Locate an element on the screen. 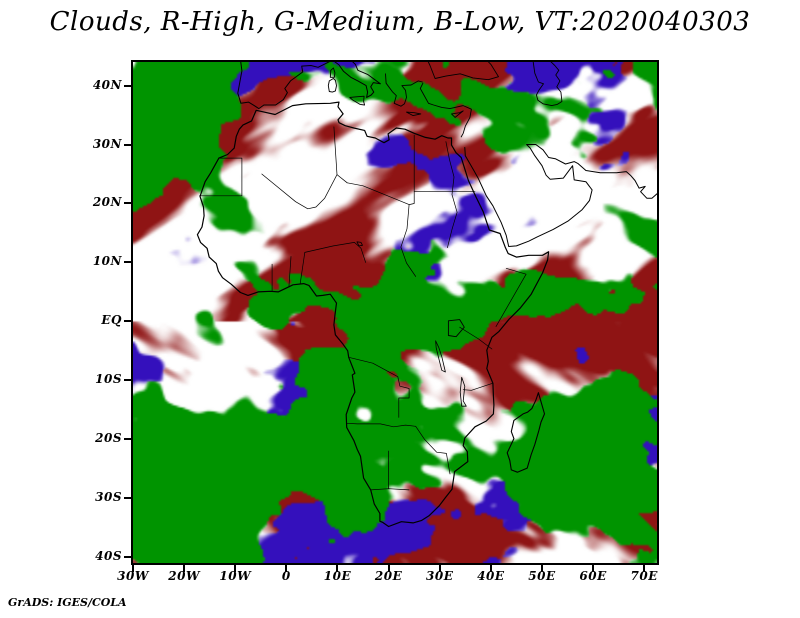 This screenshot has height=618, width=800. x-tick-label: 30W is located at coordinates (133, 576).